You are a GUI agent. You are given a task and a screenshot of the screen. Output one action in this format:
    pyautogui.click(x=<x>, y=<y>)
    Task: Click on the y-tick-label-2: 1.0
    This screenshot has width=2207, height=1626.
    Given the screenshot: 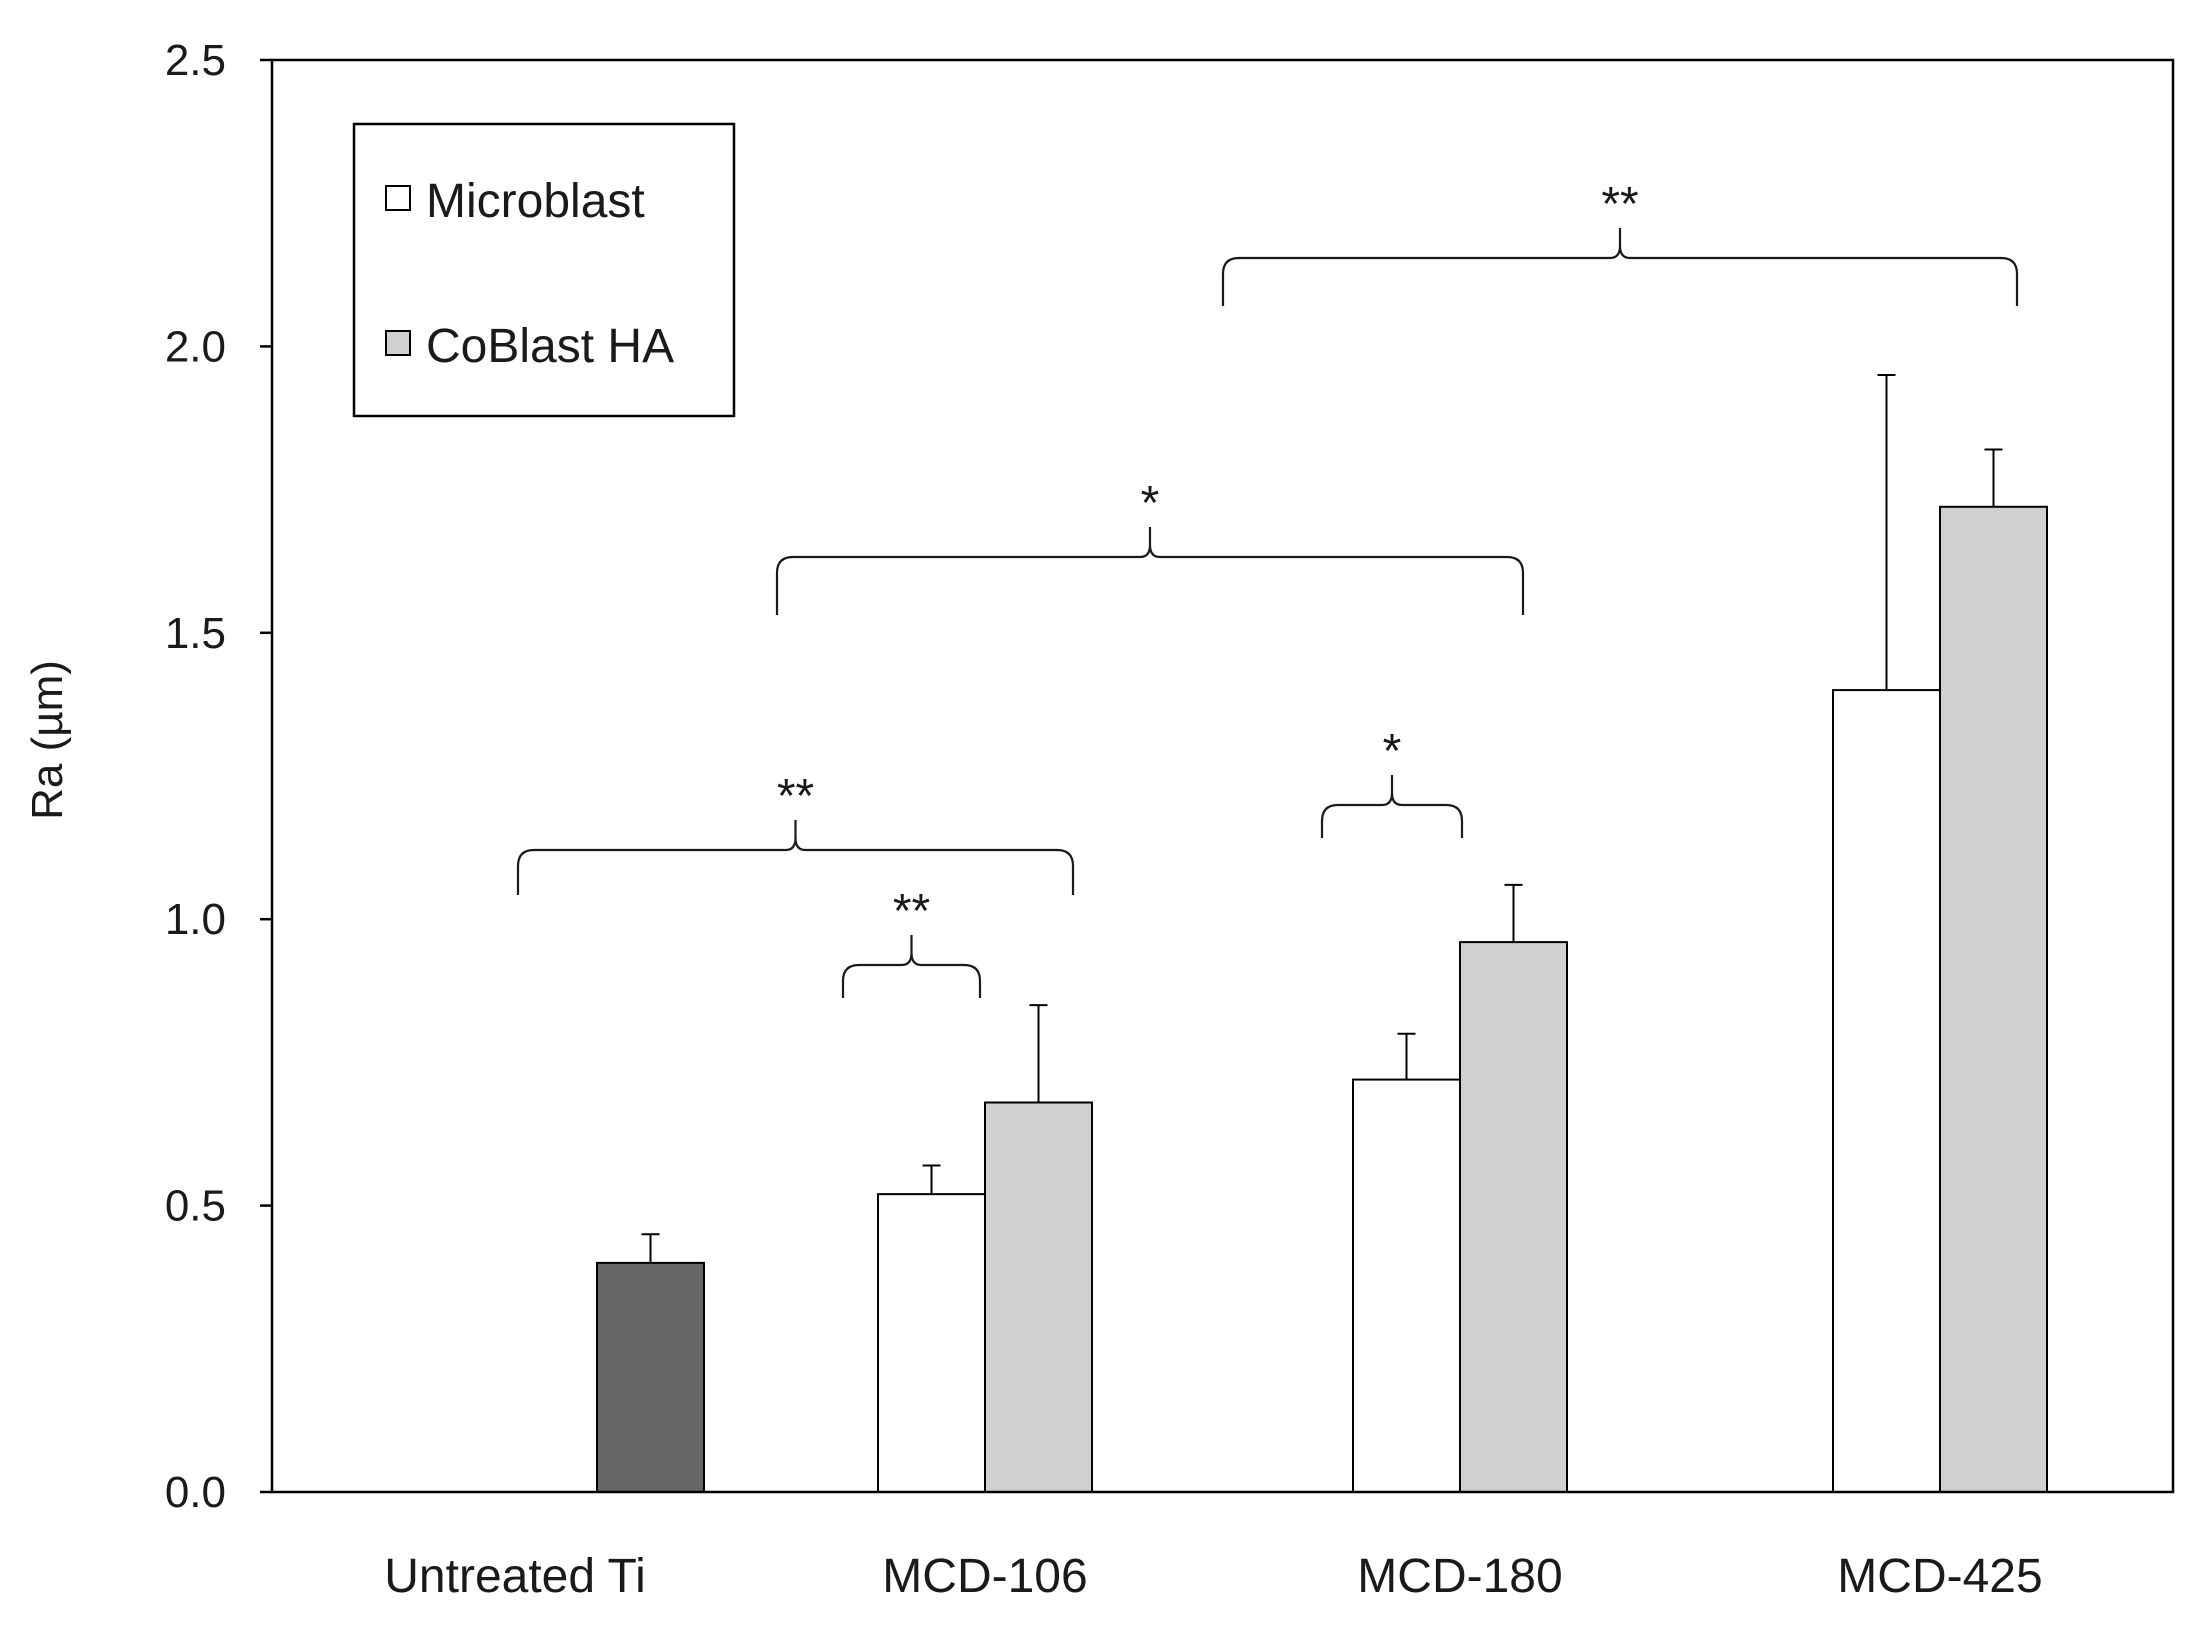 What is the action you would take?
    pyautogui.click(x=195, y=919)
    